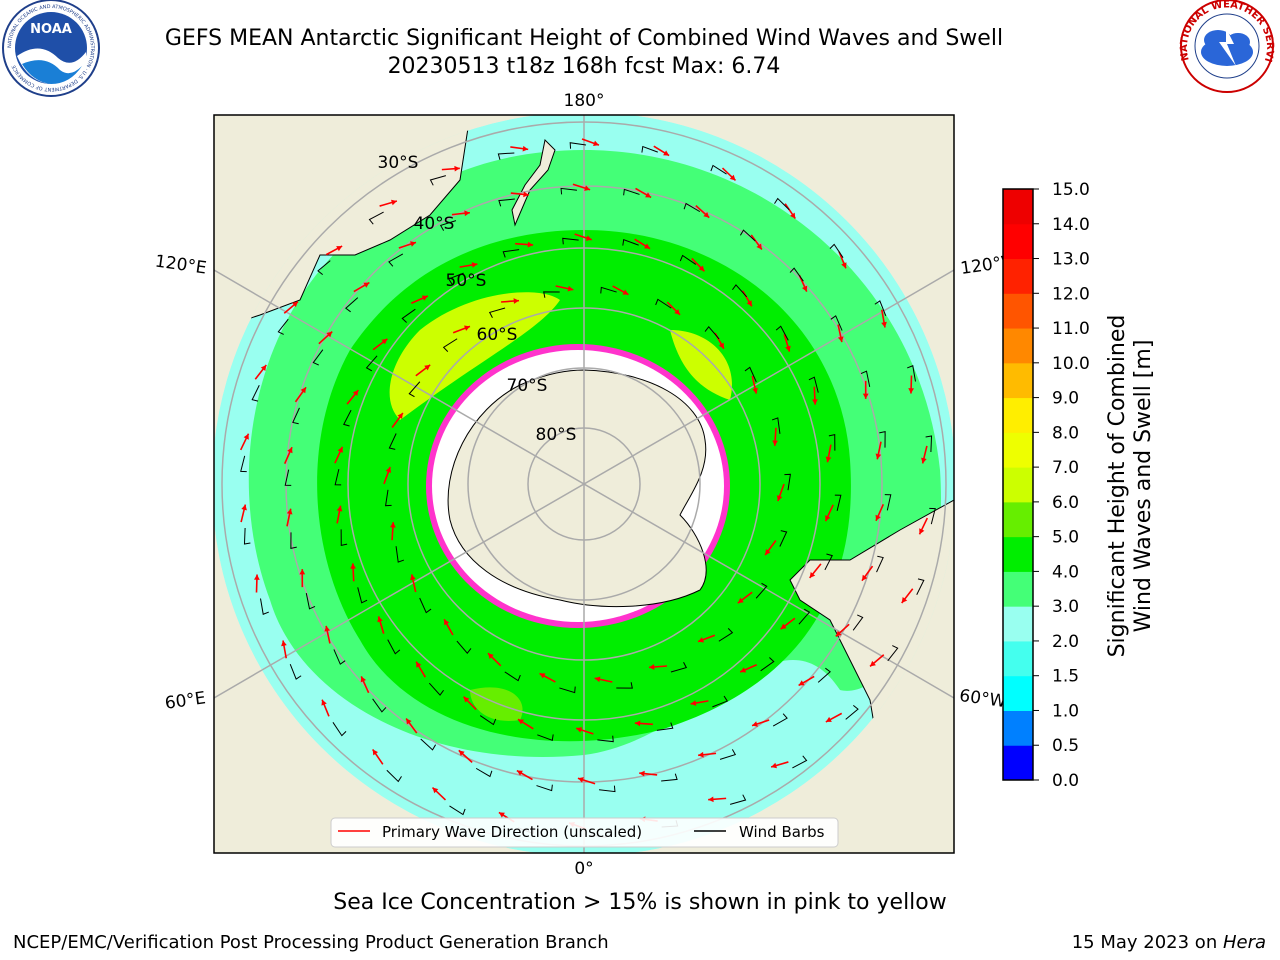 Image resolution: width=1280 pixels, height=960 pixels. Describe the element at coordinates (1071, 364) in the screenshot. I see `colorbar-tick-label: 10.0` at that location.